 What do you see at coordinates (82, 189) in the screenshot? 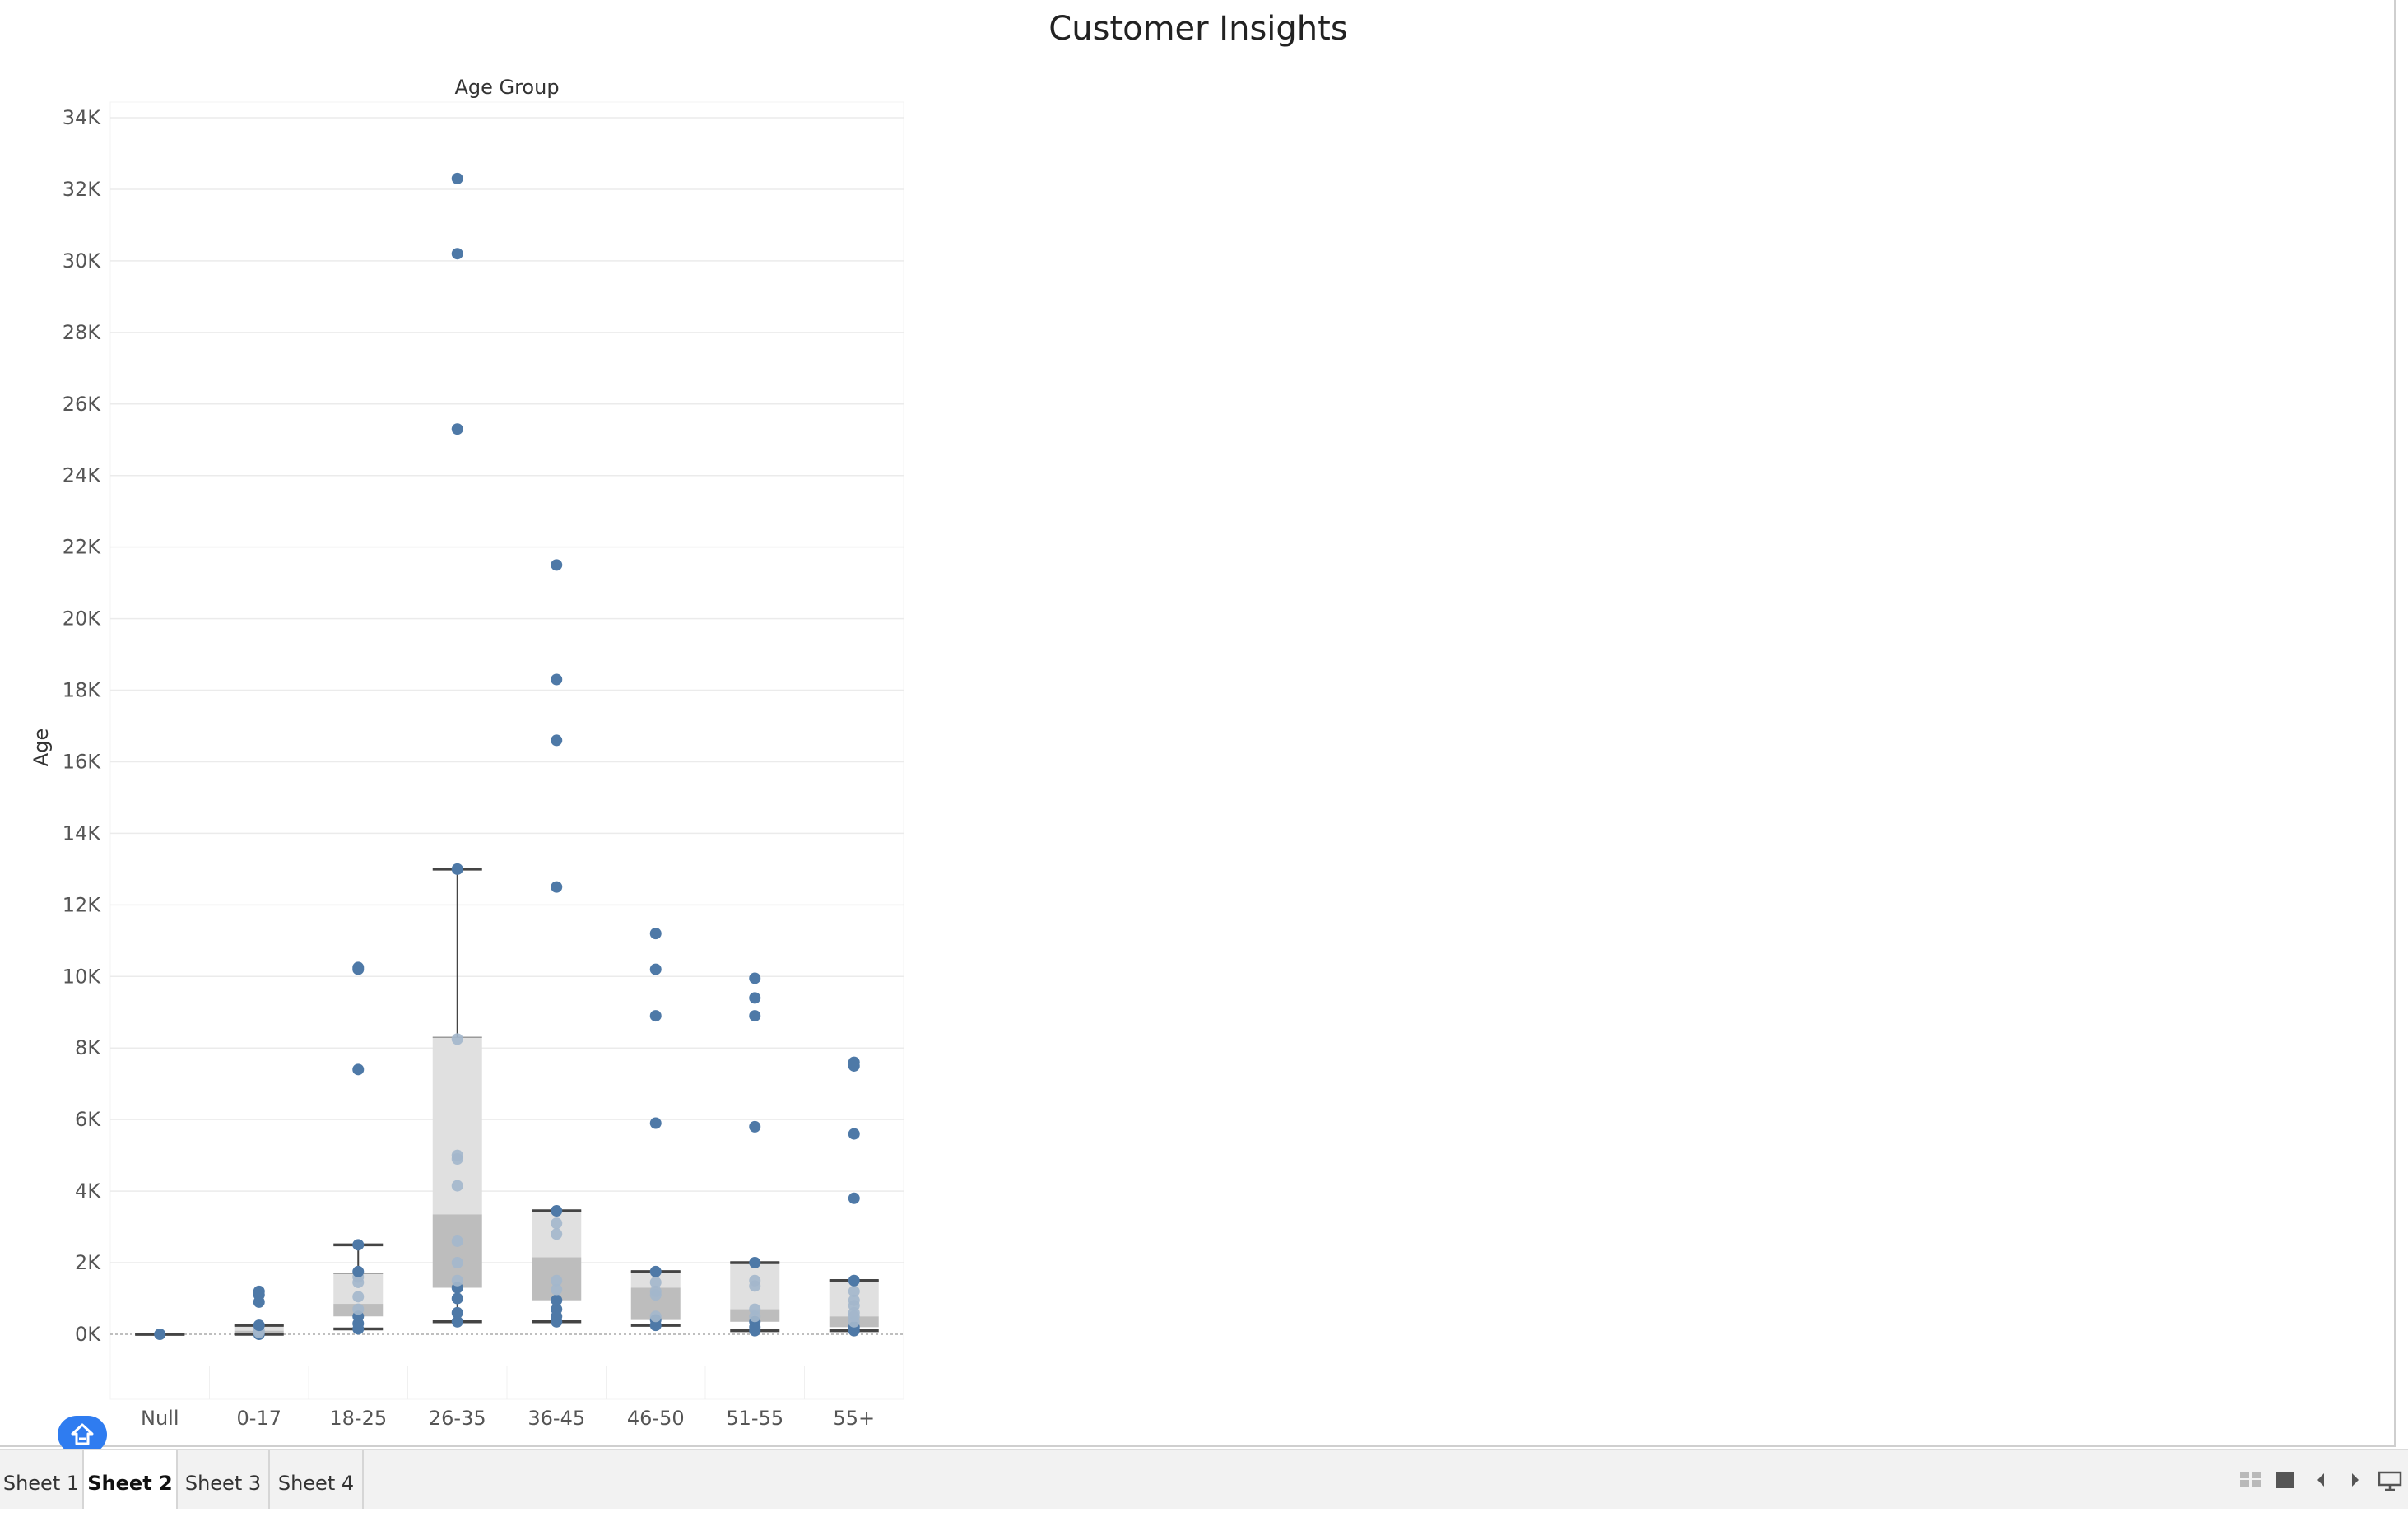
I see `y-tick-label: 32K` at bounding box center [82, 189].